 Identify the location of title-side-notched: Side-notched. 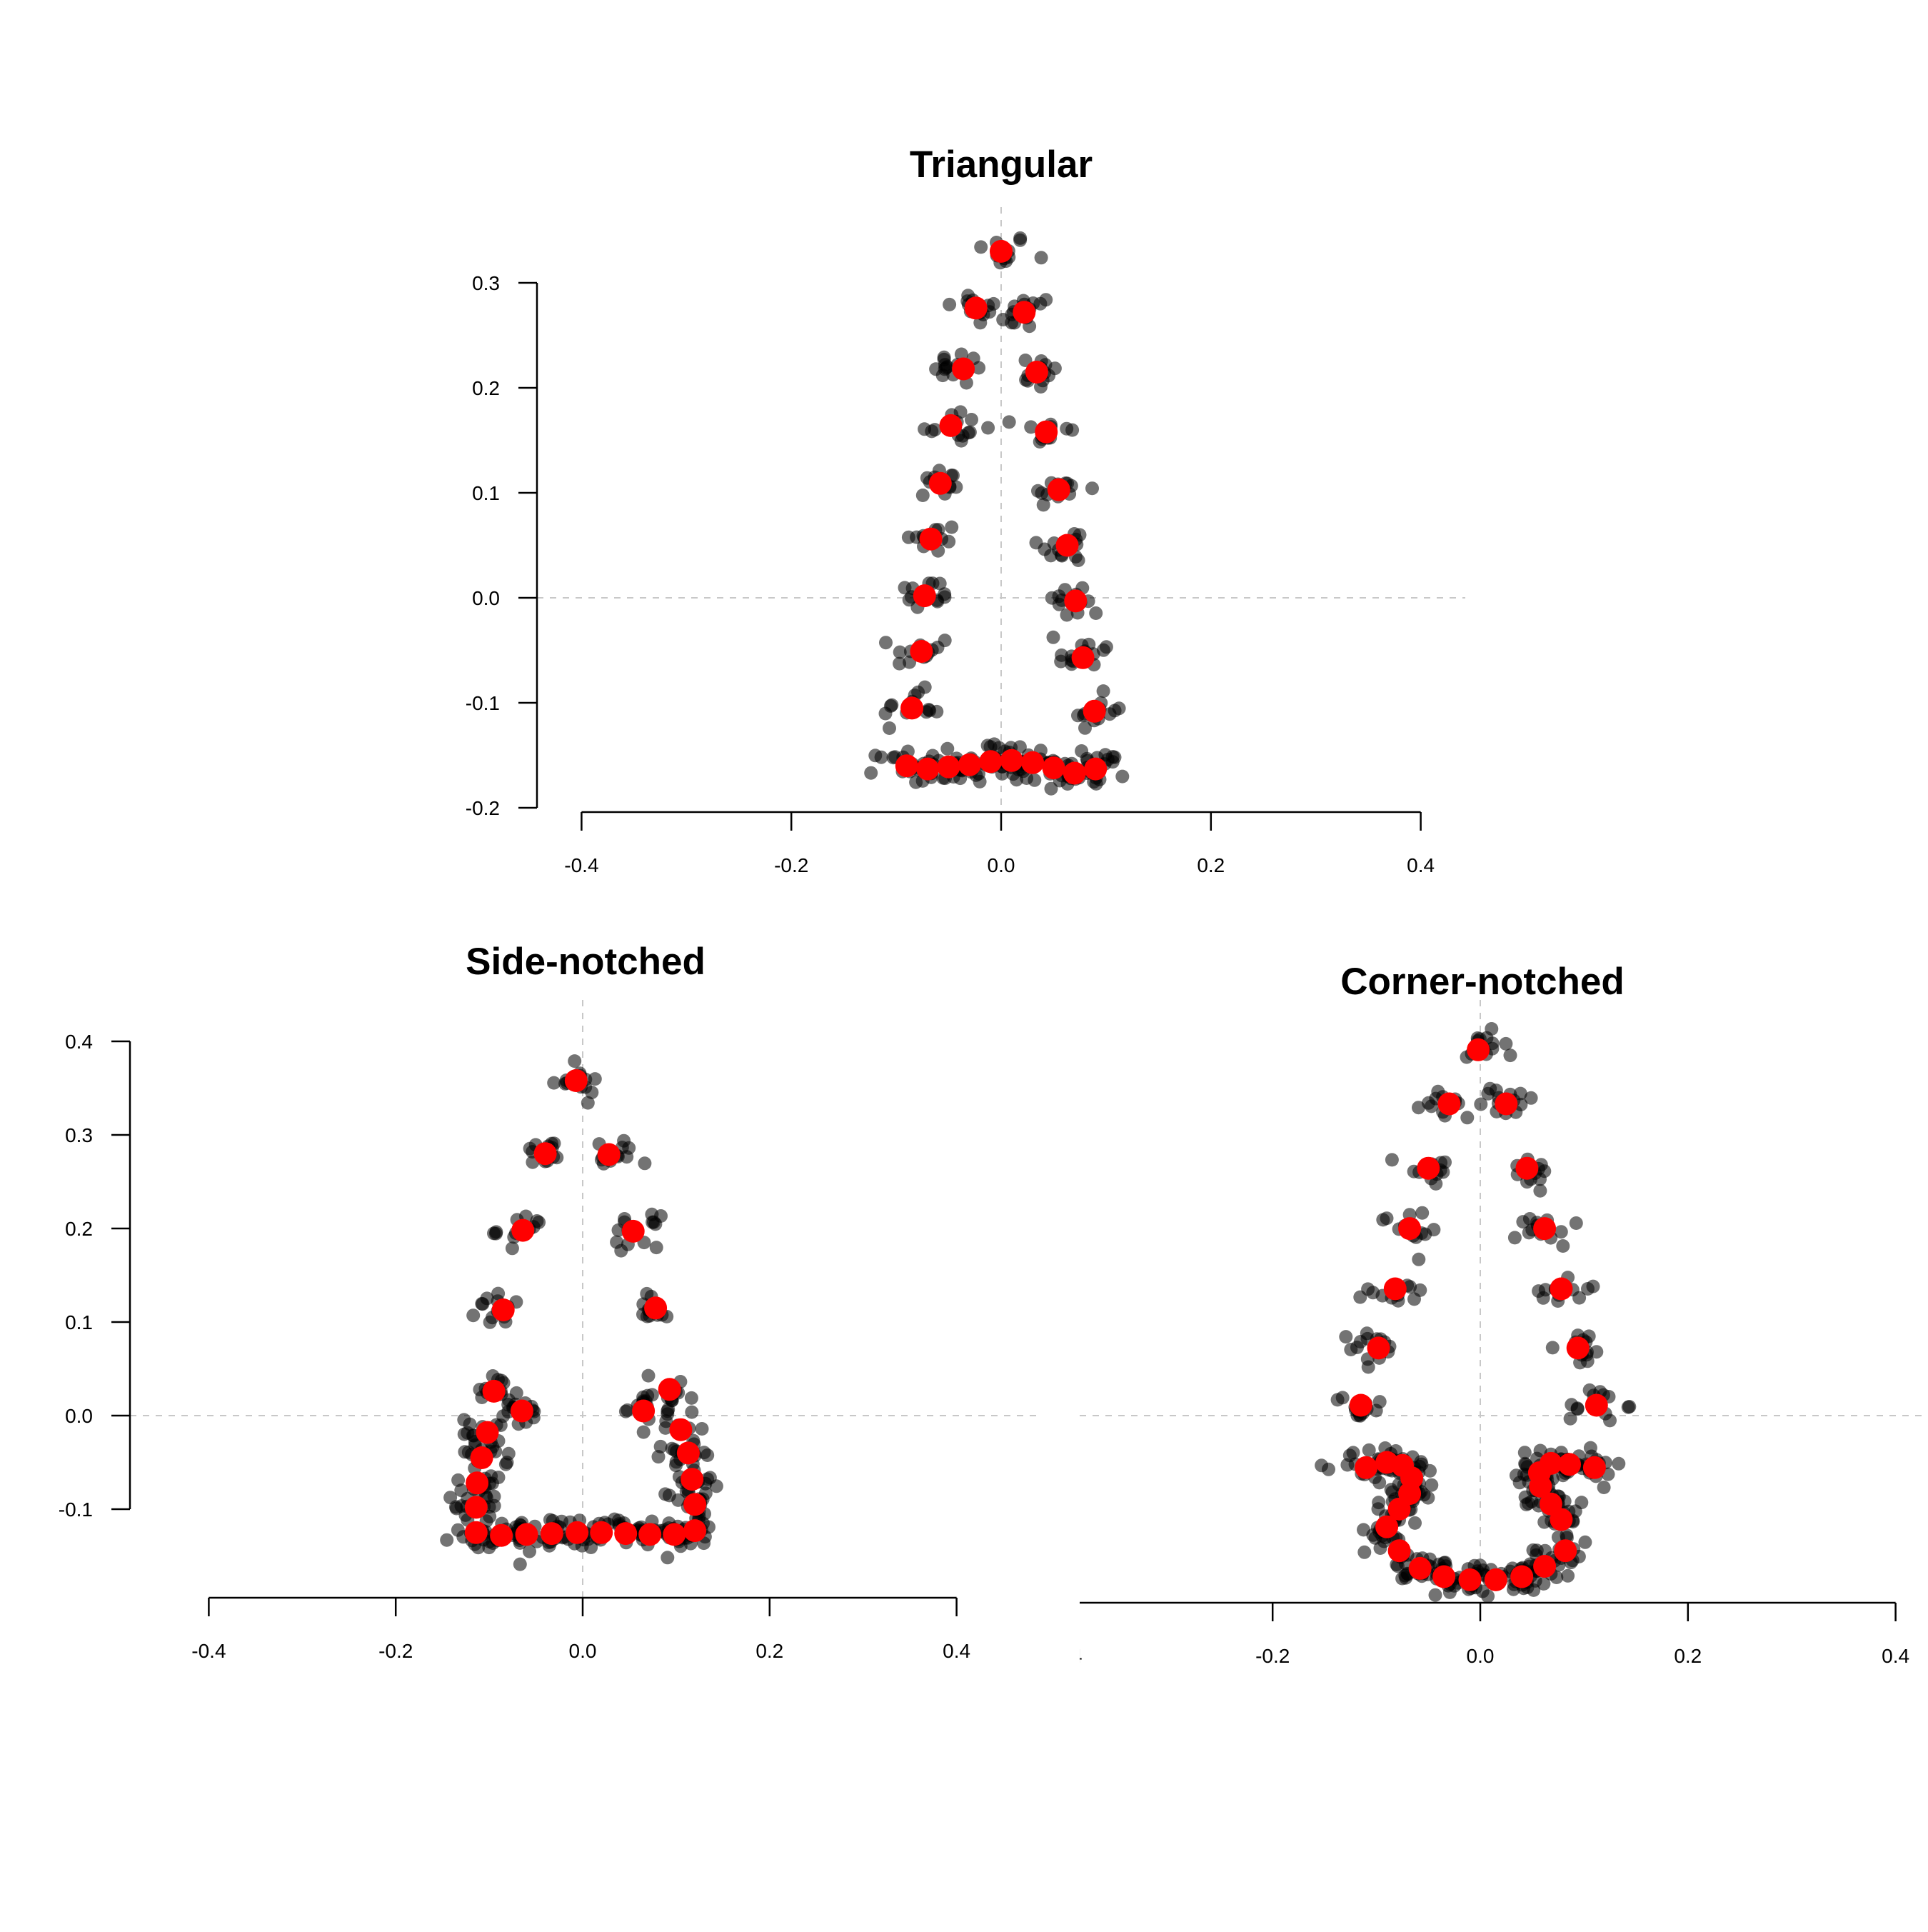
(586, 962).